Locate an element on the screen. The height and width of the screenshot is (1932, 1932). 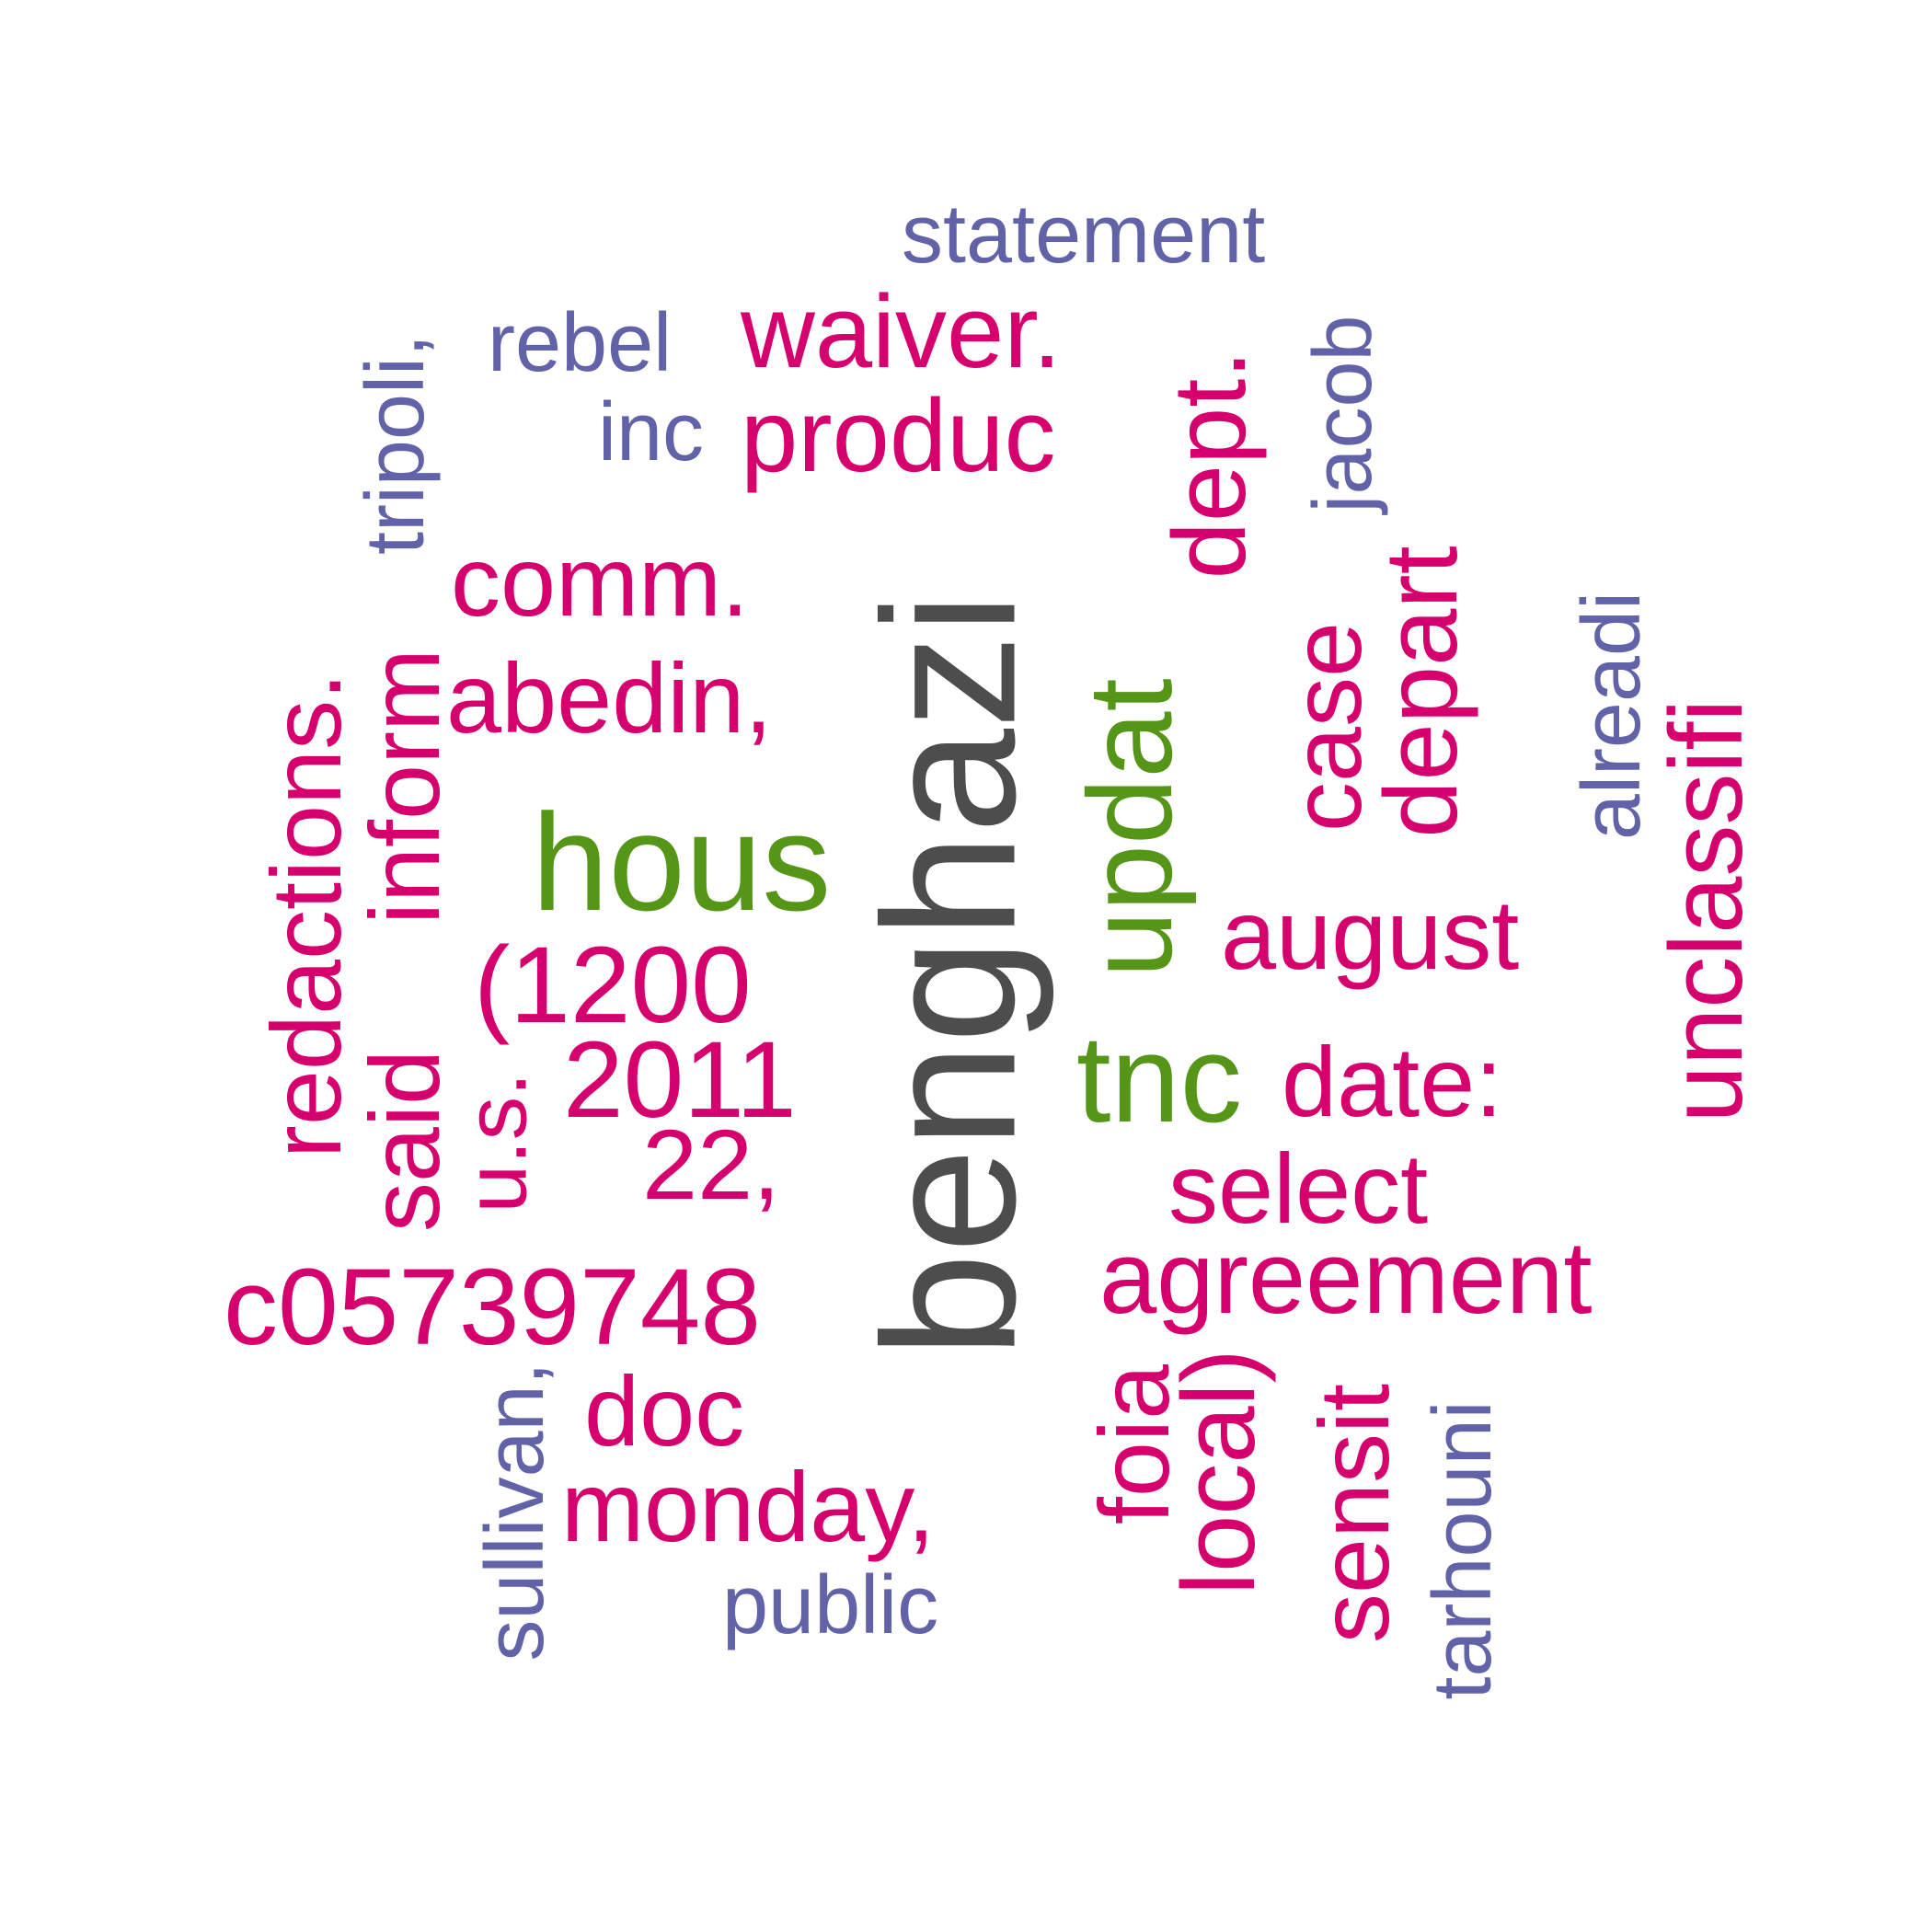
word-public: public is located at coordinates (830, 1605).